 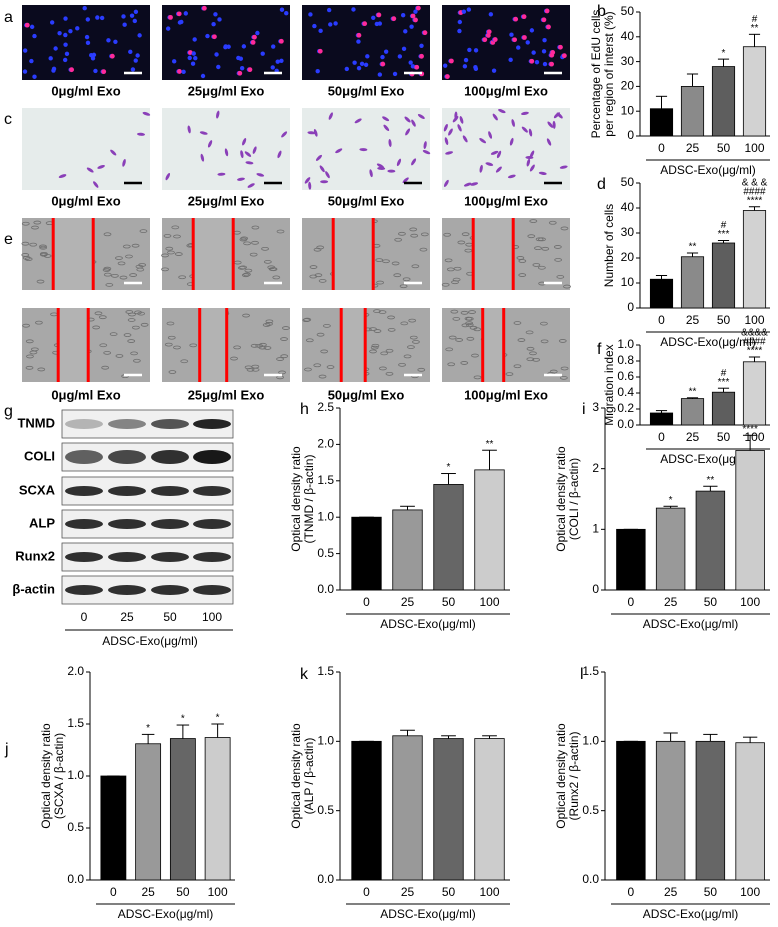 What do you see at coordinates (212, 617) in the screenshot?
I see `lane-label: 100` at bounding box center [212, 617].